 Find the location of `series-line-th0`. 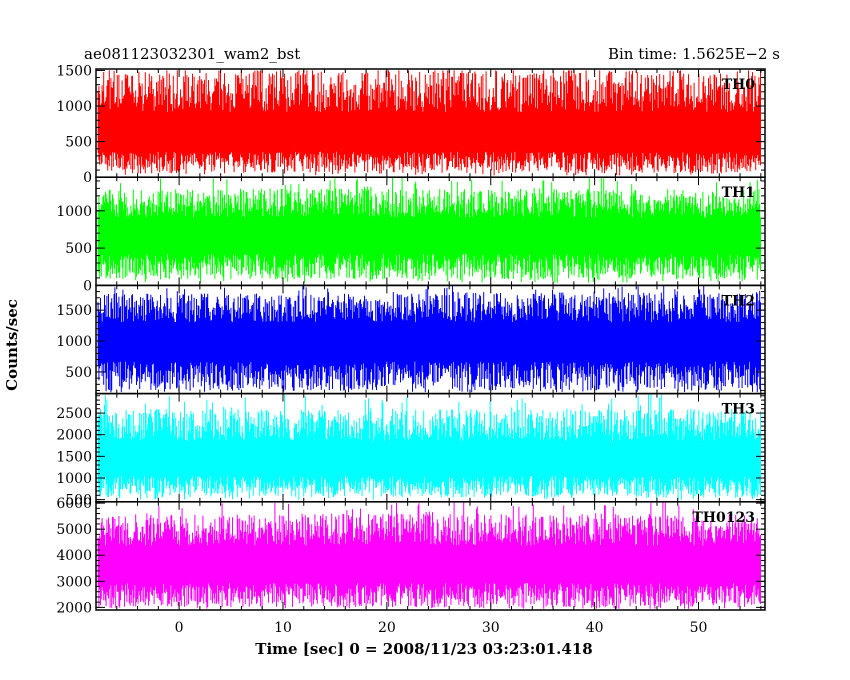

series-line-th0 is located at coordinates (429, 123).